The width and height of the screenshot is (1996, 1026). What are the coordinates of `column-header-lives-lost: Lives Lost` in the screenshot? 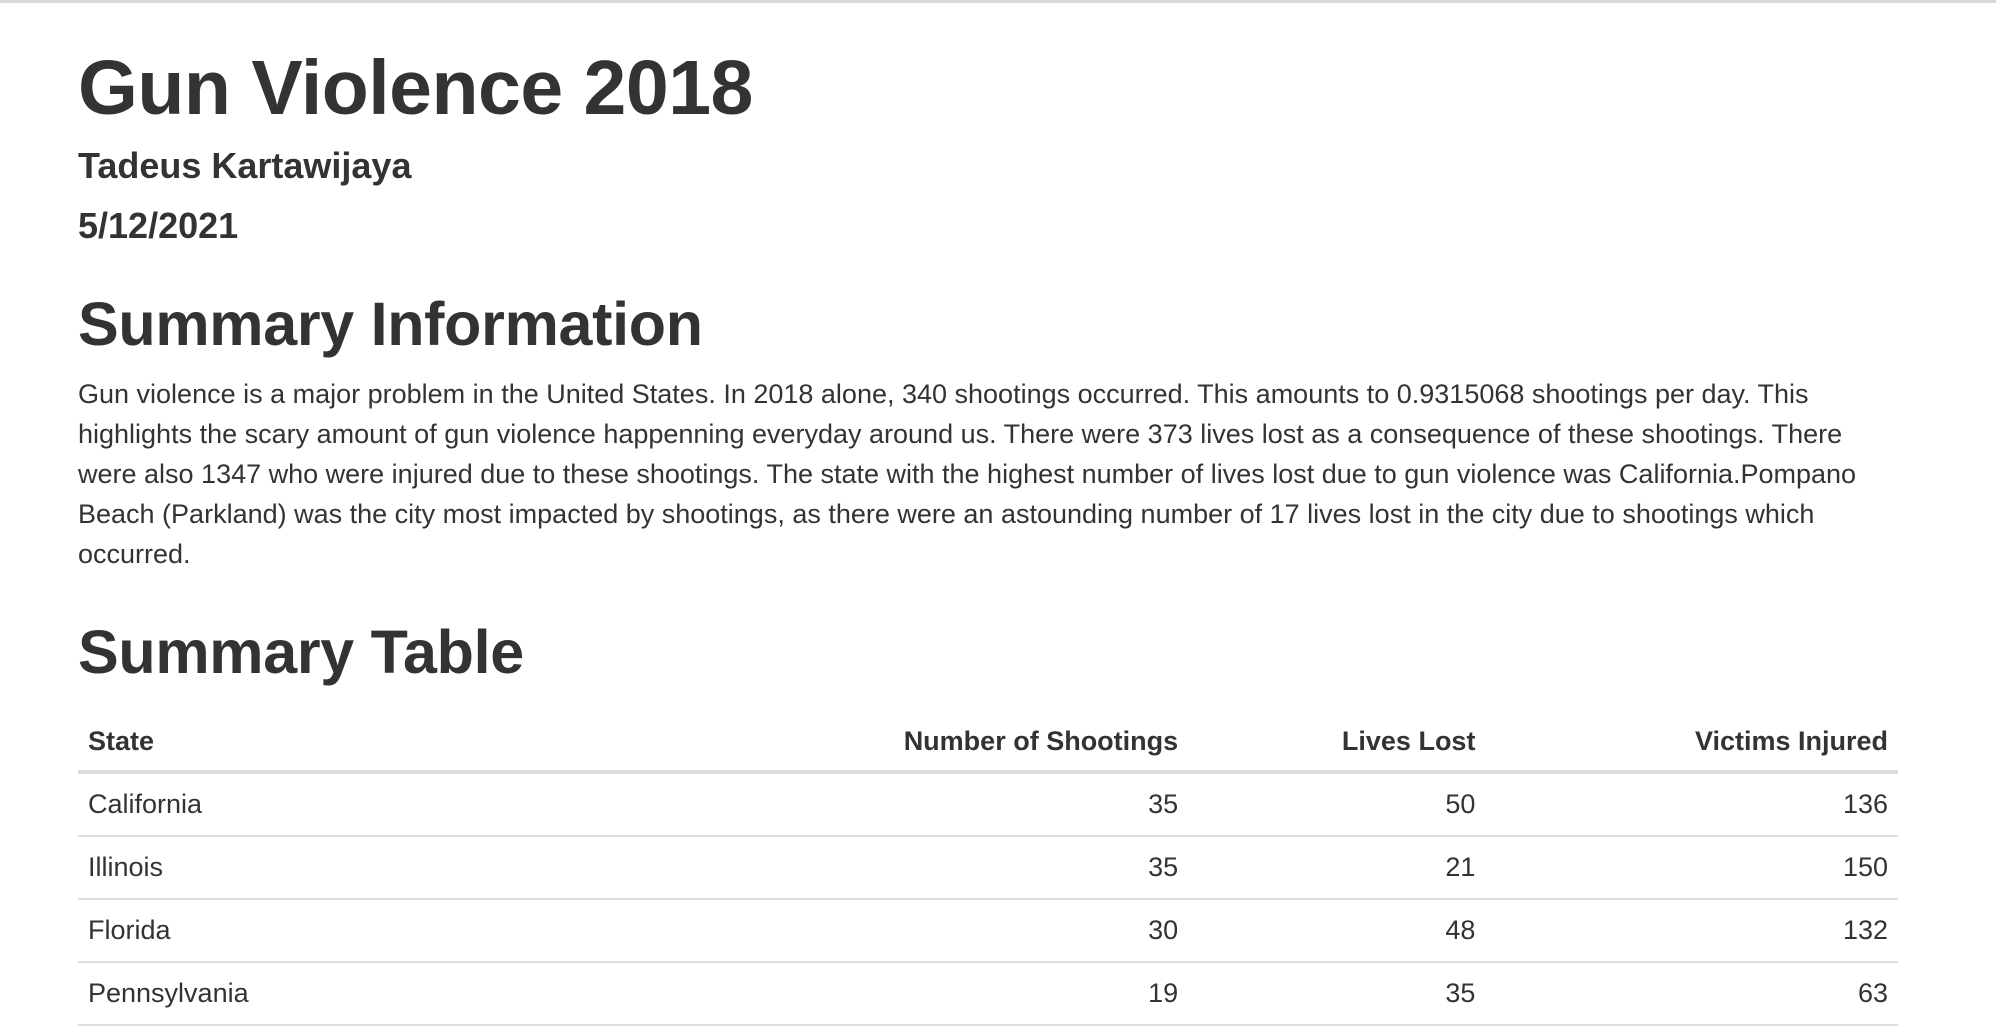 It's located at (1337, 743).